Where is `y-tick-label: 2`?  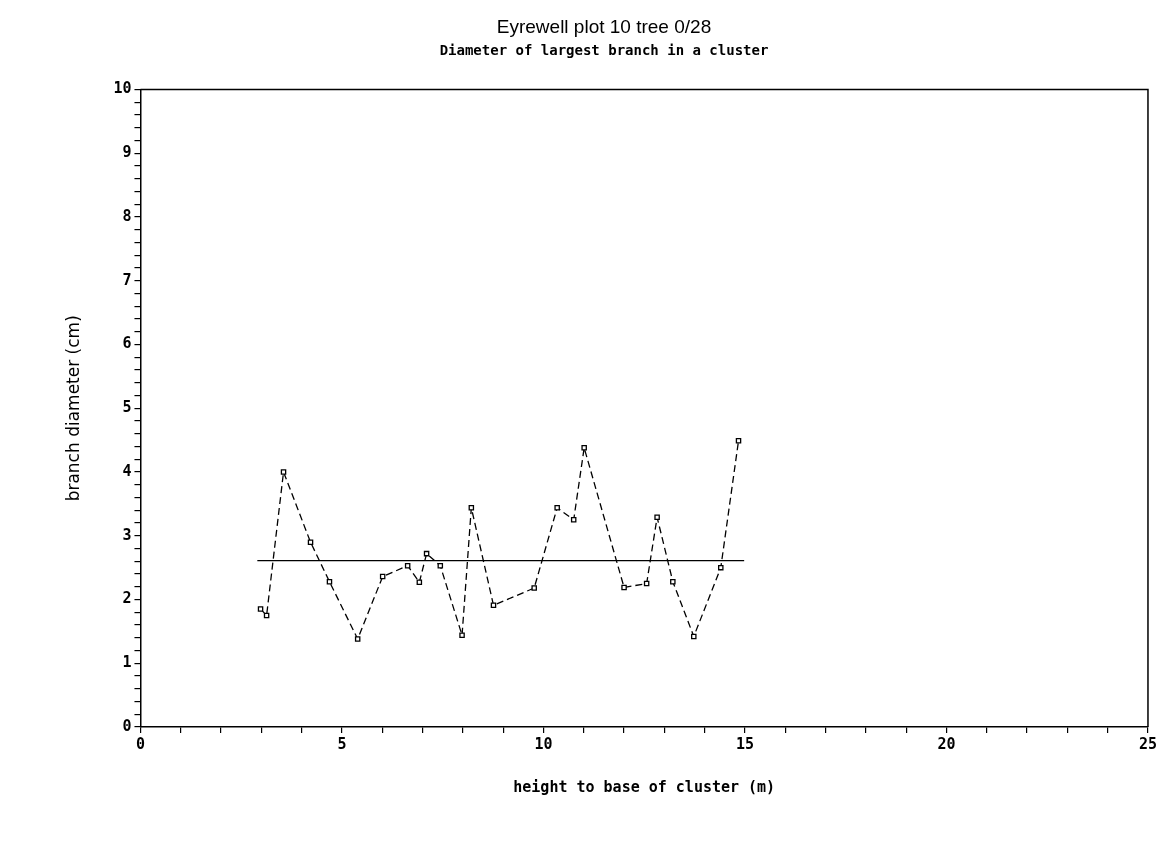 y-tick-label: 2 is located at coordinates (127, 598).